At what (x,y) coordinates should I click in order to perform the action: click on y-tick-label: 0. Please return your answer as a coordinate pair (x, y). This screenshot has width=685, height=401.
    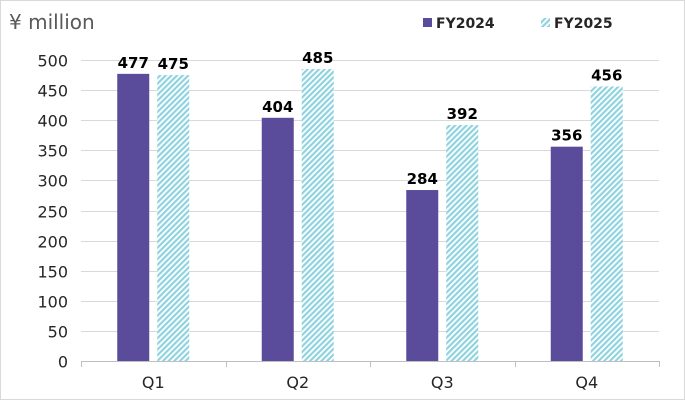
    Looking at the image, I should click on (63, 362).